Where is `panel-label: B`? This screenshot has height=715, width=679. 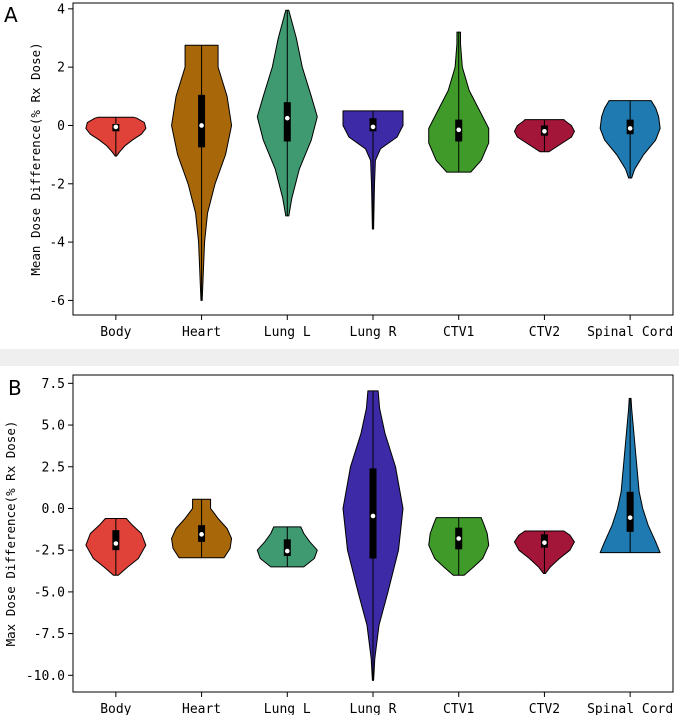 panel-label: B is located at coordinates (15, 388).